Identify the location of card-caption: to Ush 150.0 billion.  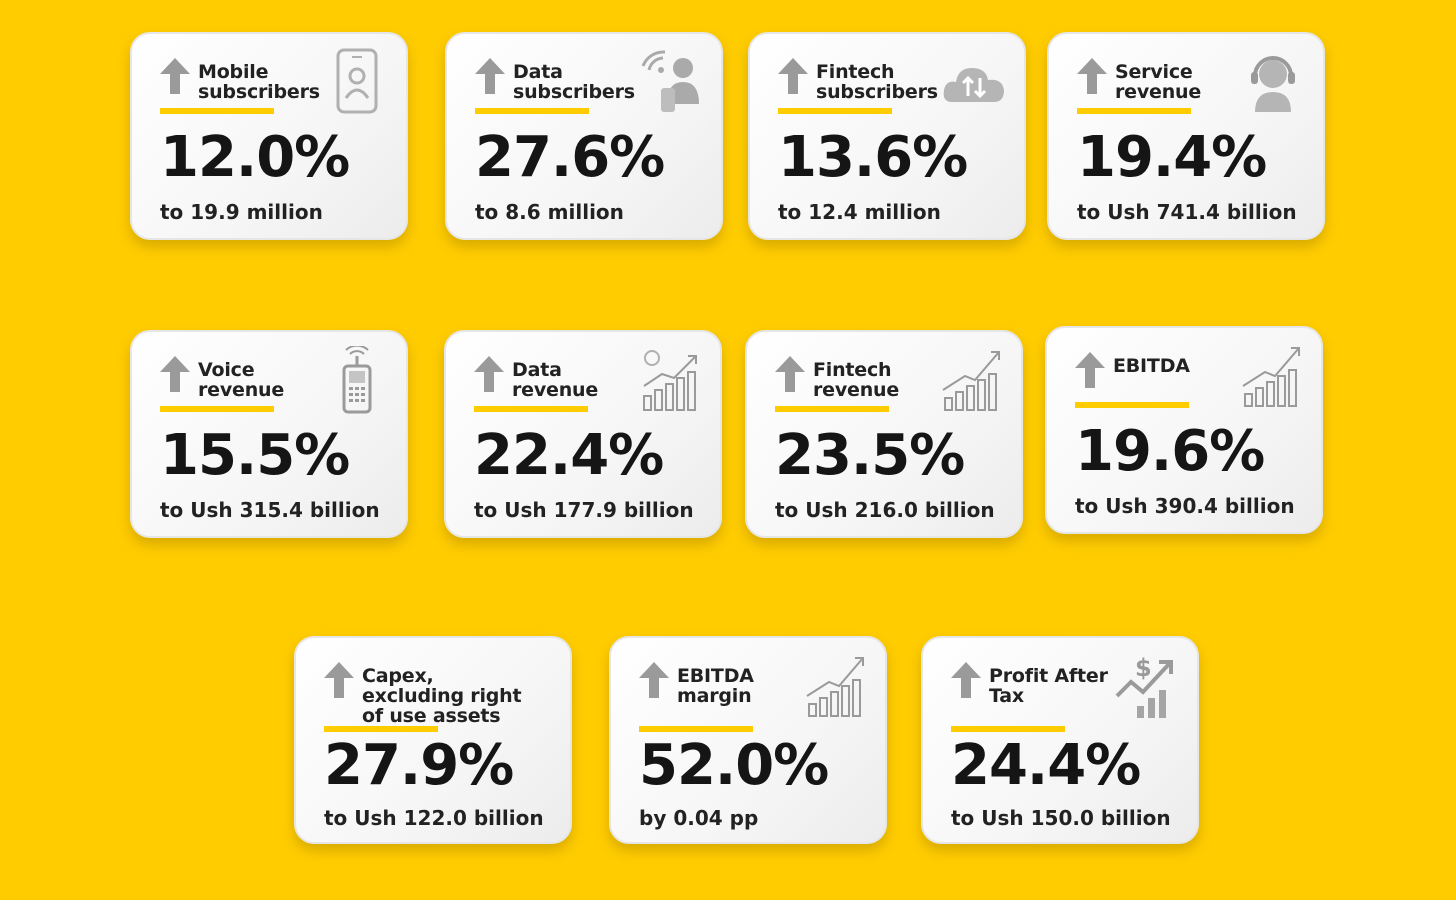
(1061, 818).